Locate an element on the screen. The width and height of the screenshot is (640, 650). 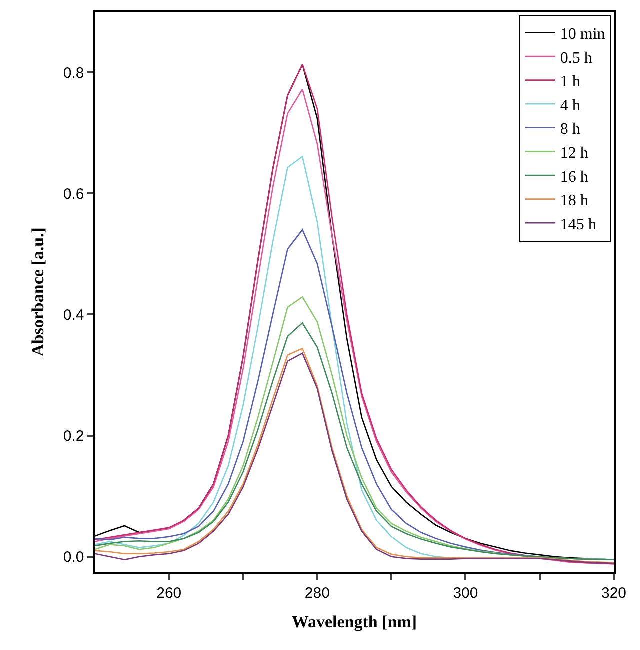
x-tick-label: 300 is located at coordinates (465, 593).